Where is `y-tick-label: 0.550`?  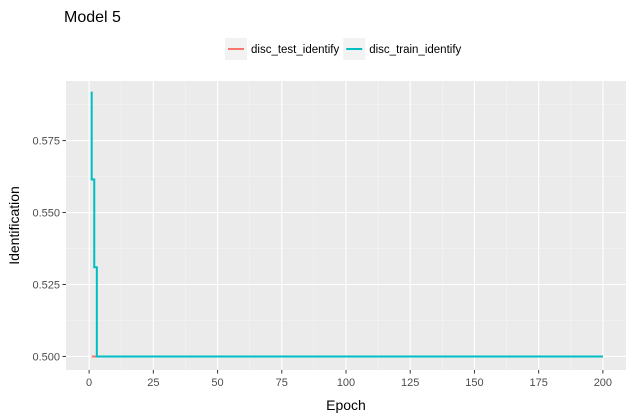
y-tick-label: 0.550 is located at coordinates (46, 214).